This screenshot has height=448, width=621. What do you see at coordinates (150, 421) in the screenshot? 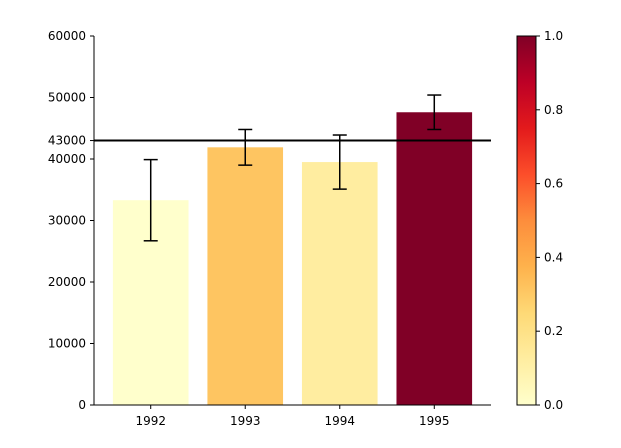
I see `x-tick-label: 1992` at bounding box center [150, 421].